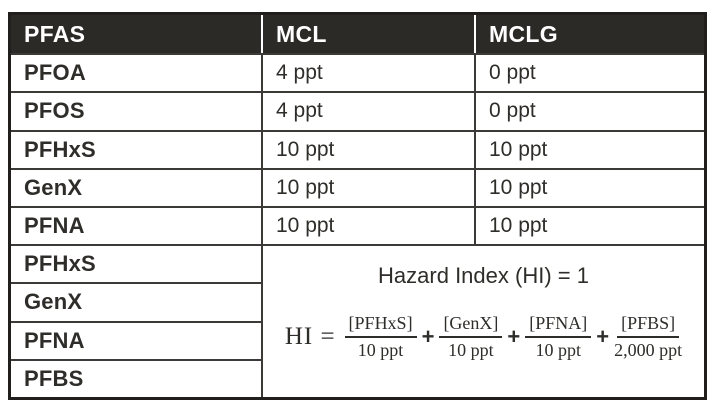 This screenshot has width=716, height=410. Describe the element at coordinates (136, 339) in the screenshot. I see `hazard-row-pfna-label: PFNA` at that location.